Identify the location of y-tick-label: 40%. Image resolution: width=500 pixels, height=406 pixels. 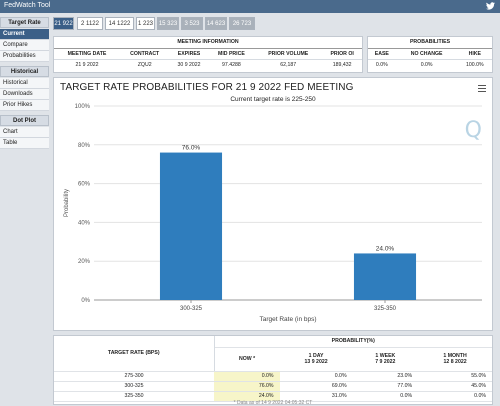
(84, 223).